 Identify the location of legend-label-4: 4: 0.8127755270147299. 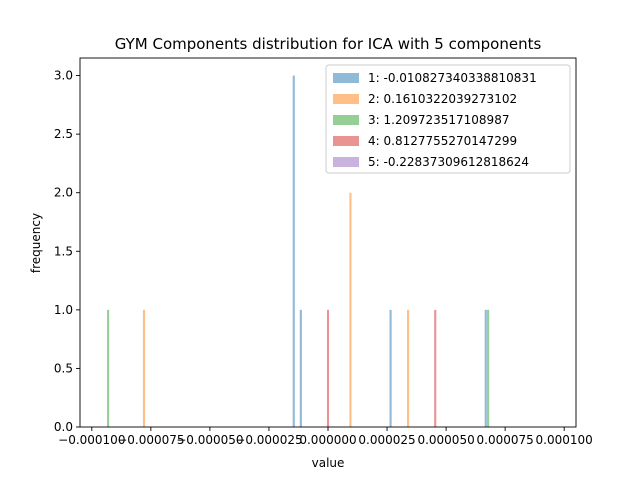
(442, 141).